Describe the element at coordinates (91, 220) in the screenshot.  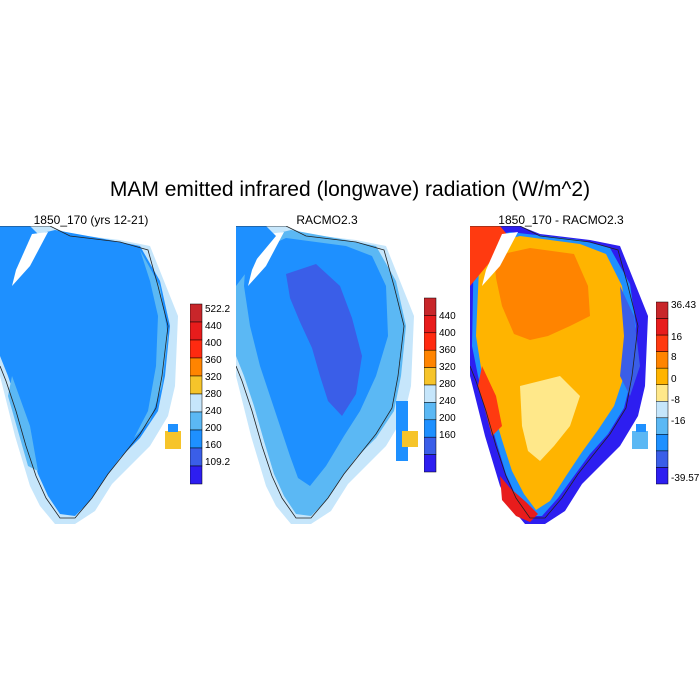
I see `panel-1-title: 1850_170 (yrs 12-21)` at that location.